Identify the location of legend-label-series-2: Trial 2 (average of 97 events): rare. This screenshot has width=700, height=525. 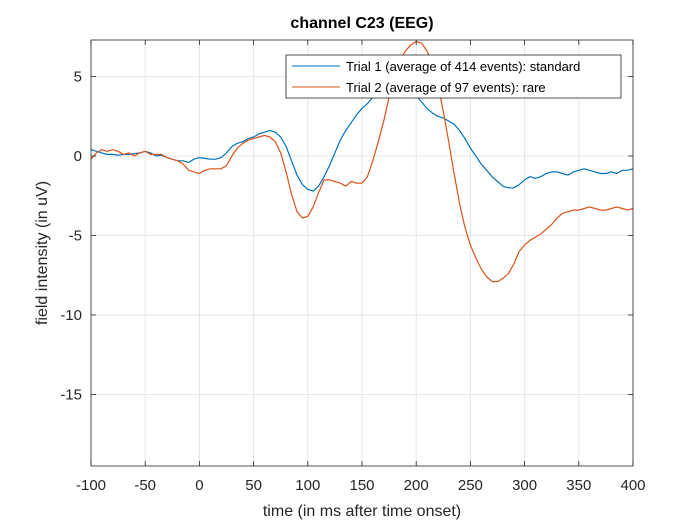
(446, 87).